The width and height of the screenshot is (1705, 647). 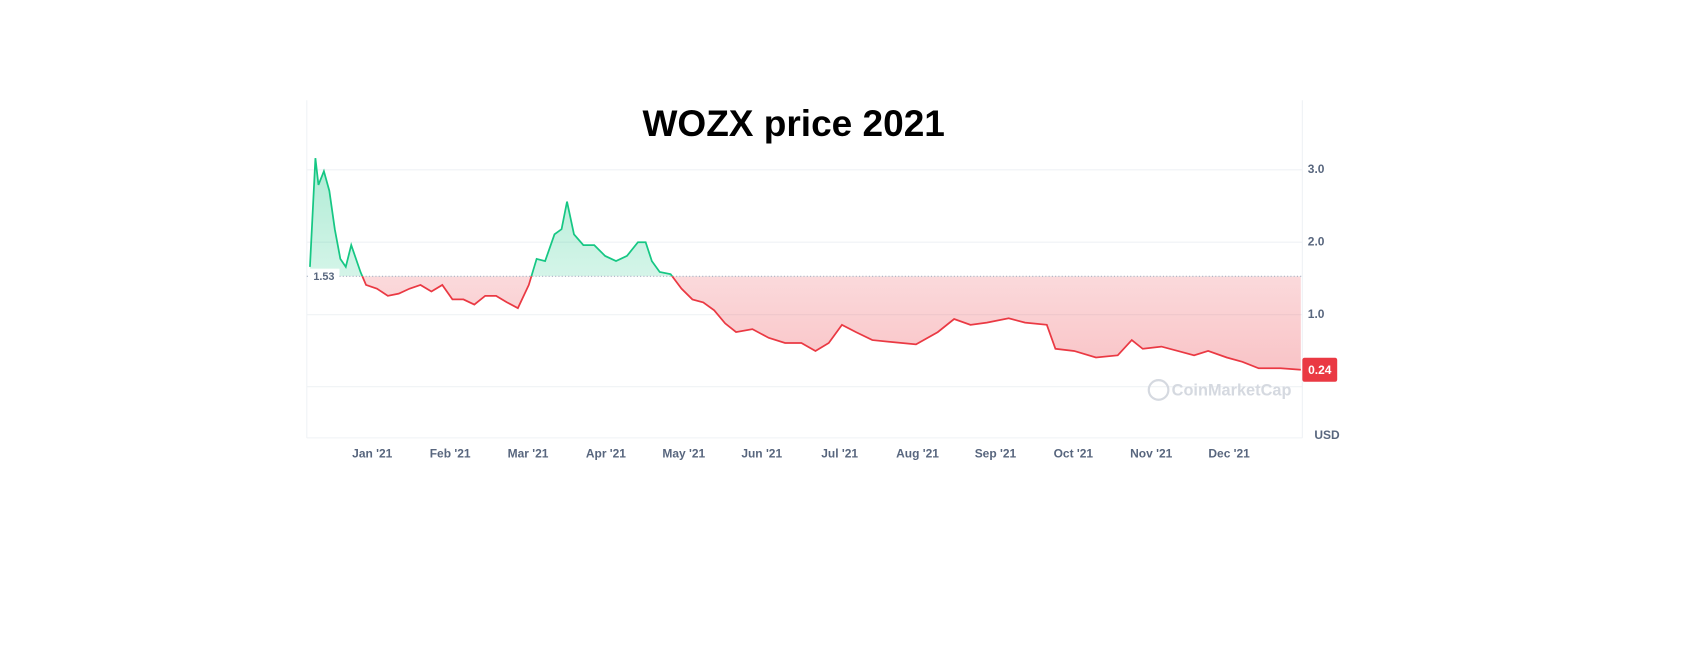 What do you see at coordinates (761, 453) in the screenshot?
I see `x-tick-label: Jun '21` at bounding box center [761, 453].